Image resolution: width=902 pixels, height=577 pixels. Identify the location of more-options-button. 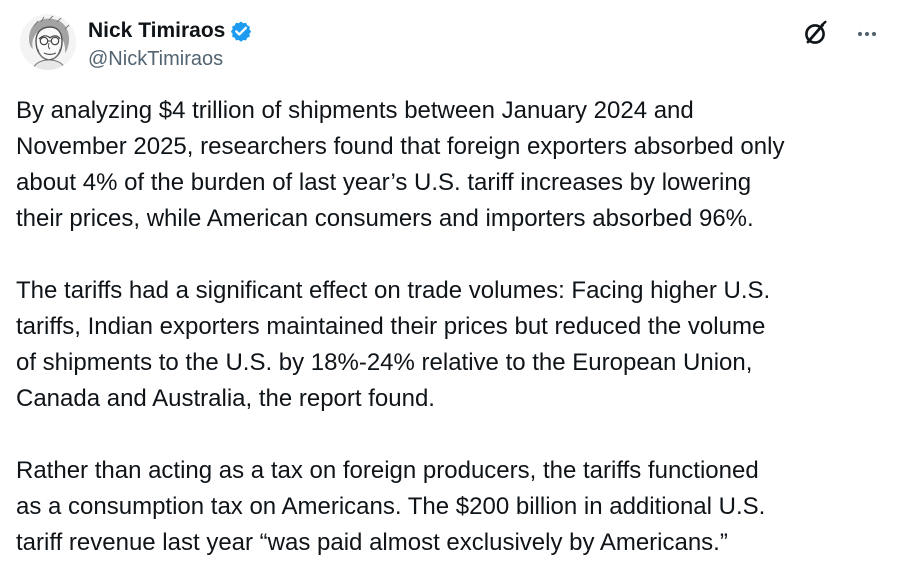
(867, 34).